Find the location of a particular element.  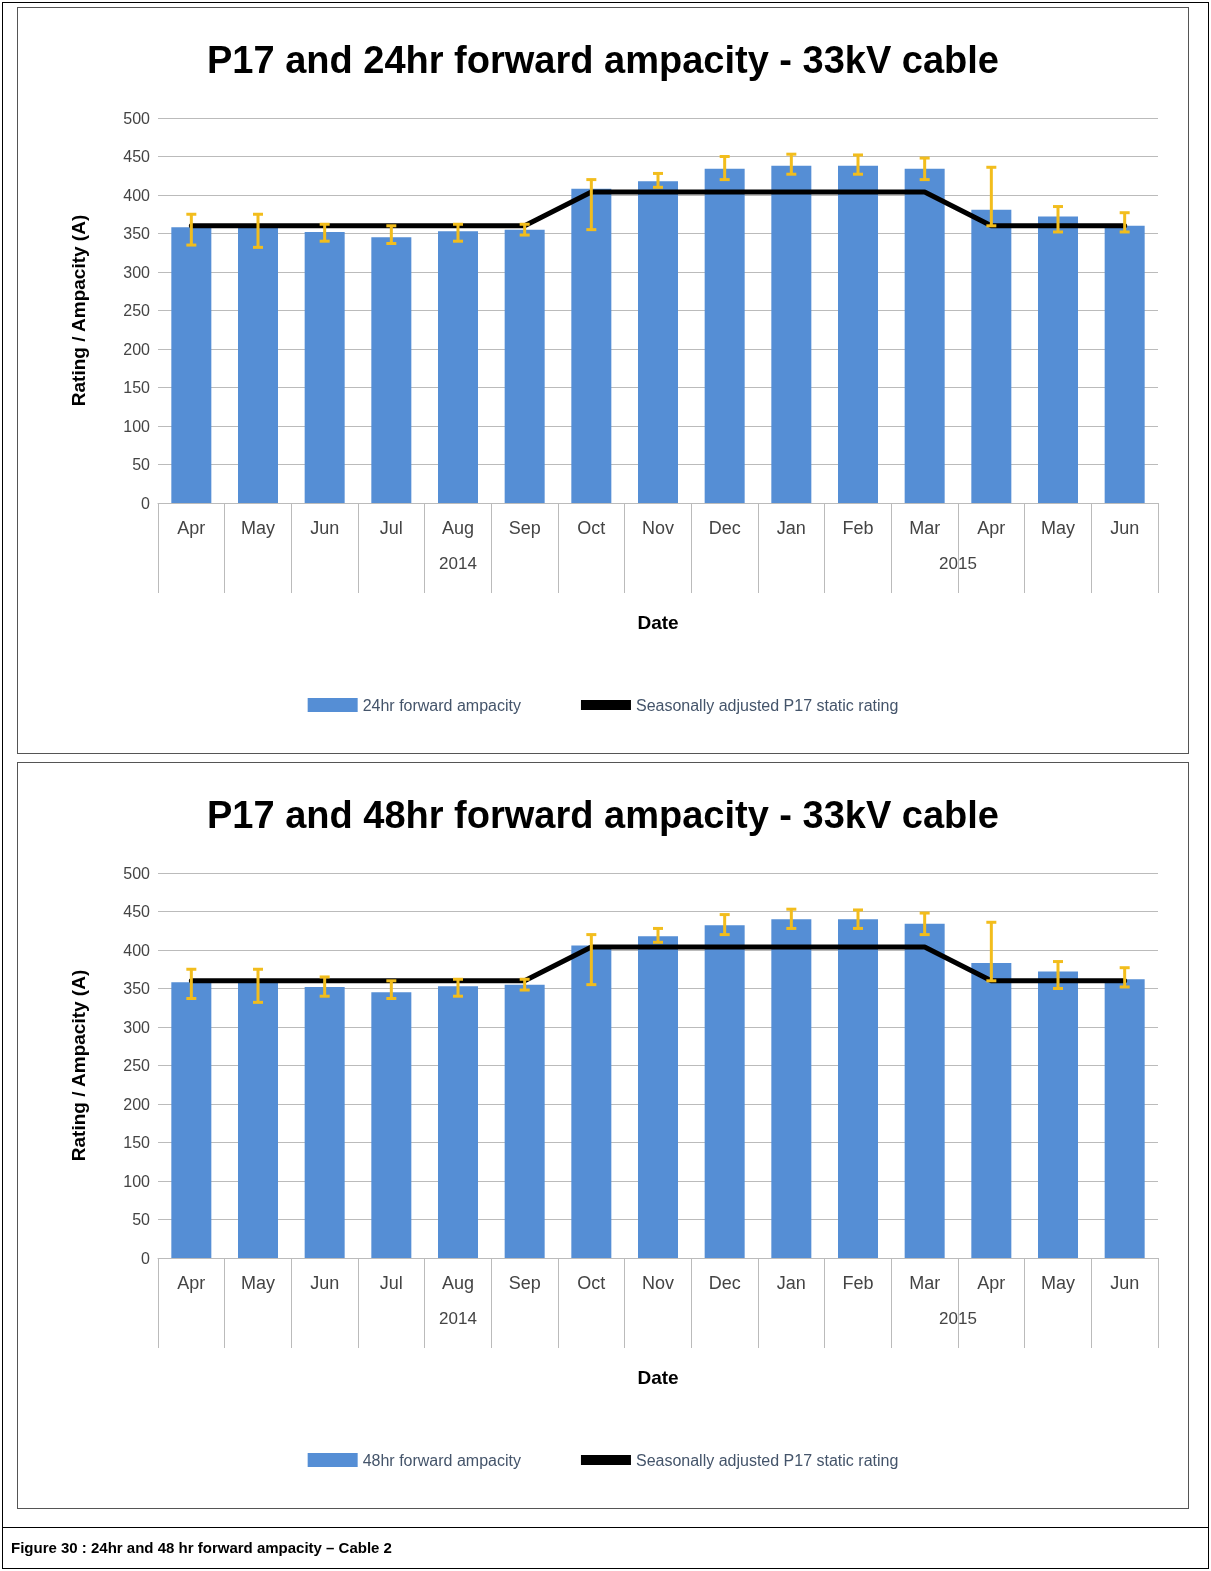

chart-title: P17 and 48hr forward ampacity - 33kV cable is located at coordinates (603, 815).